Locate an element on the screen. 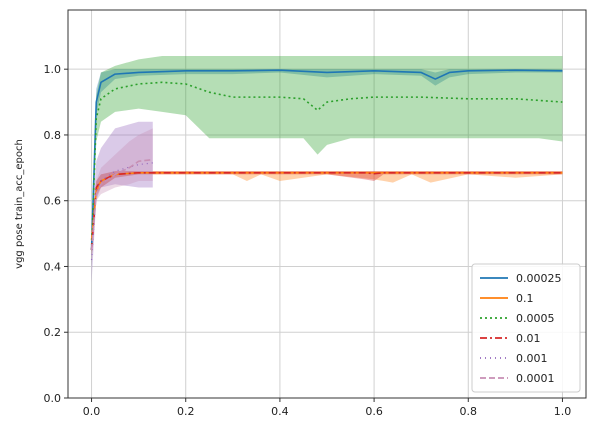 Image resolution: width=594 pixels, height=428 pixels. x-tick-label: 0.0 is located at coordinates (92, 411).